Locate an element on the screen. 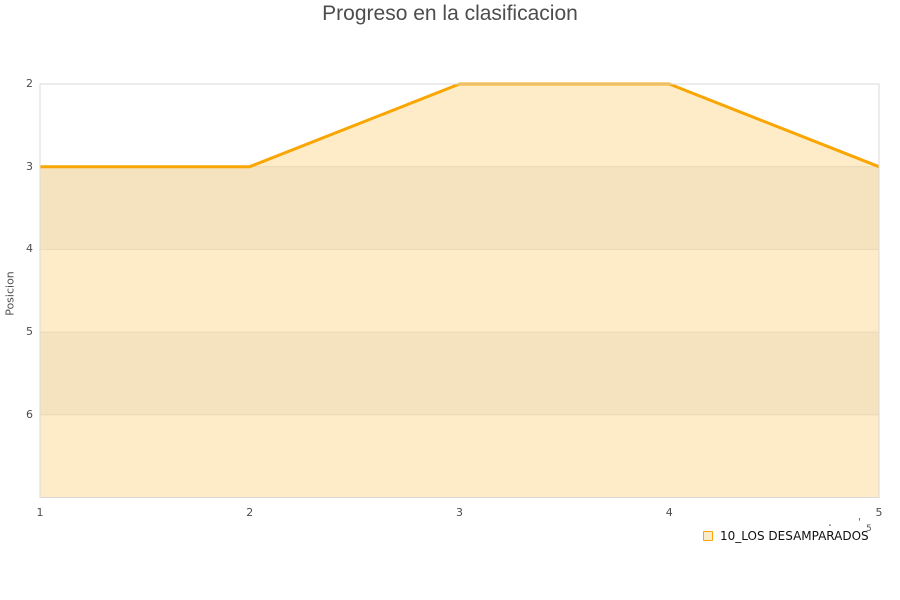 Image resolution: width=900 pixels, height=600 pixels. y-axis-title: Posicion is located at coordinates (10, 293).